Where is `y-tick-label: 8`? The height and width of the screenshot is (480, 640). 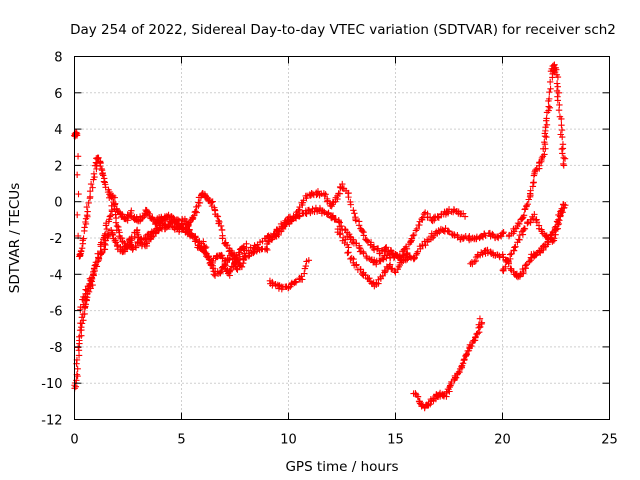 y-tick-label: 8 is located at coordinates (58, 58).